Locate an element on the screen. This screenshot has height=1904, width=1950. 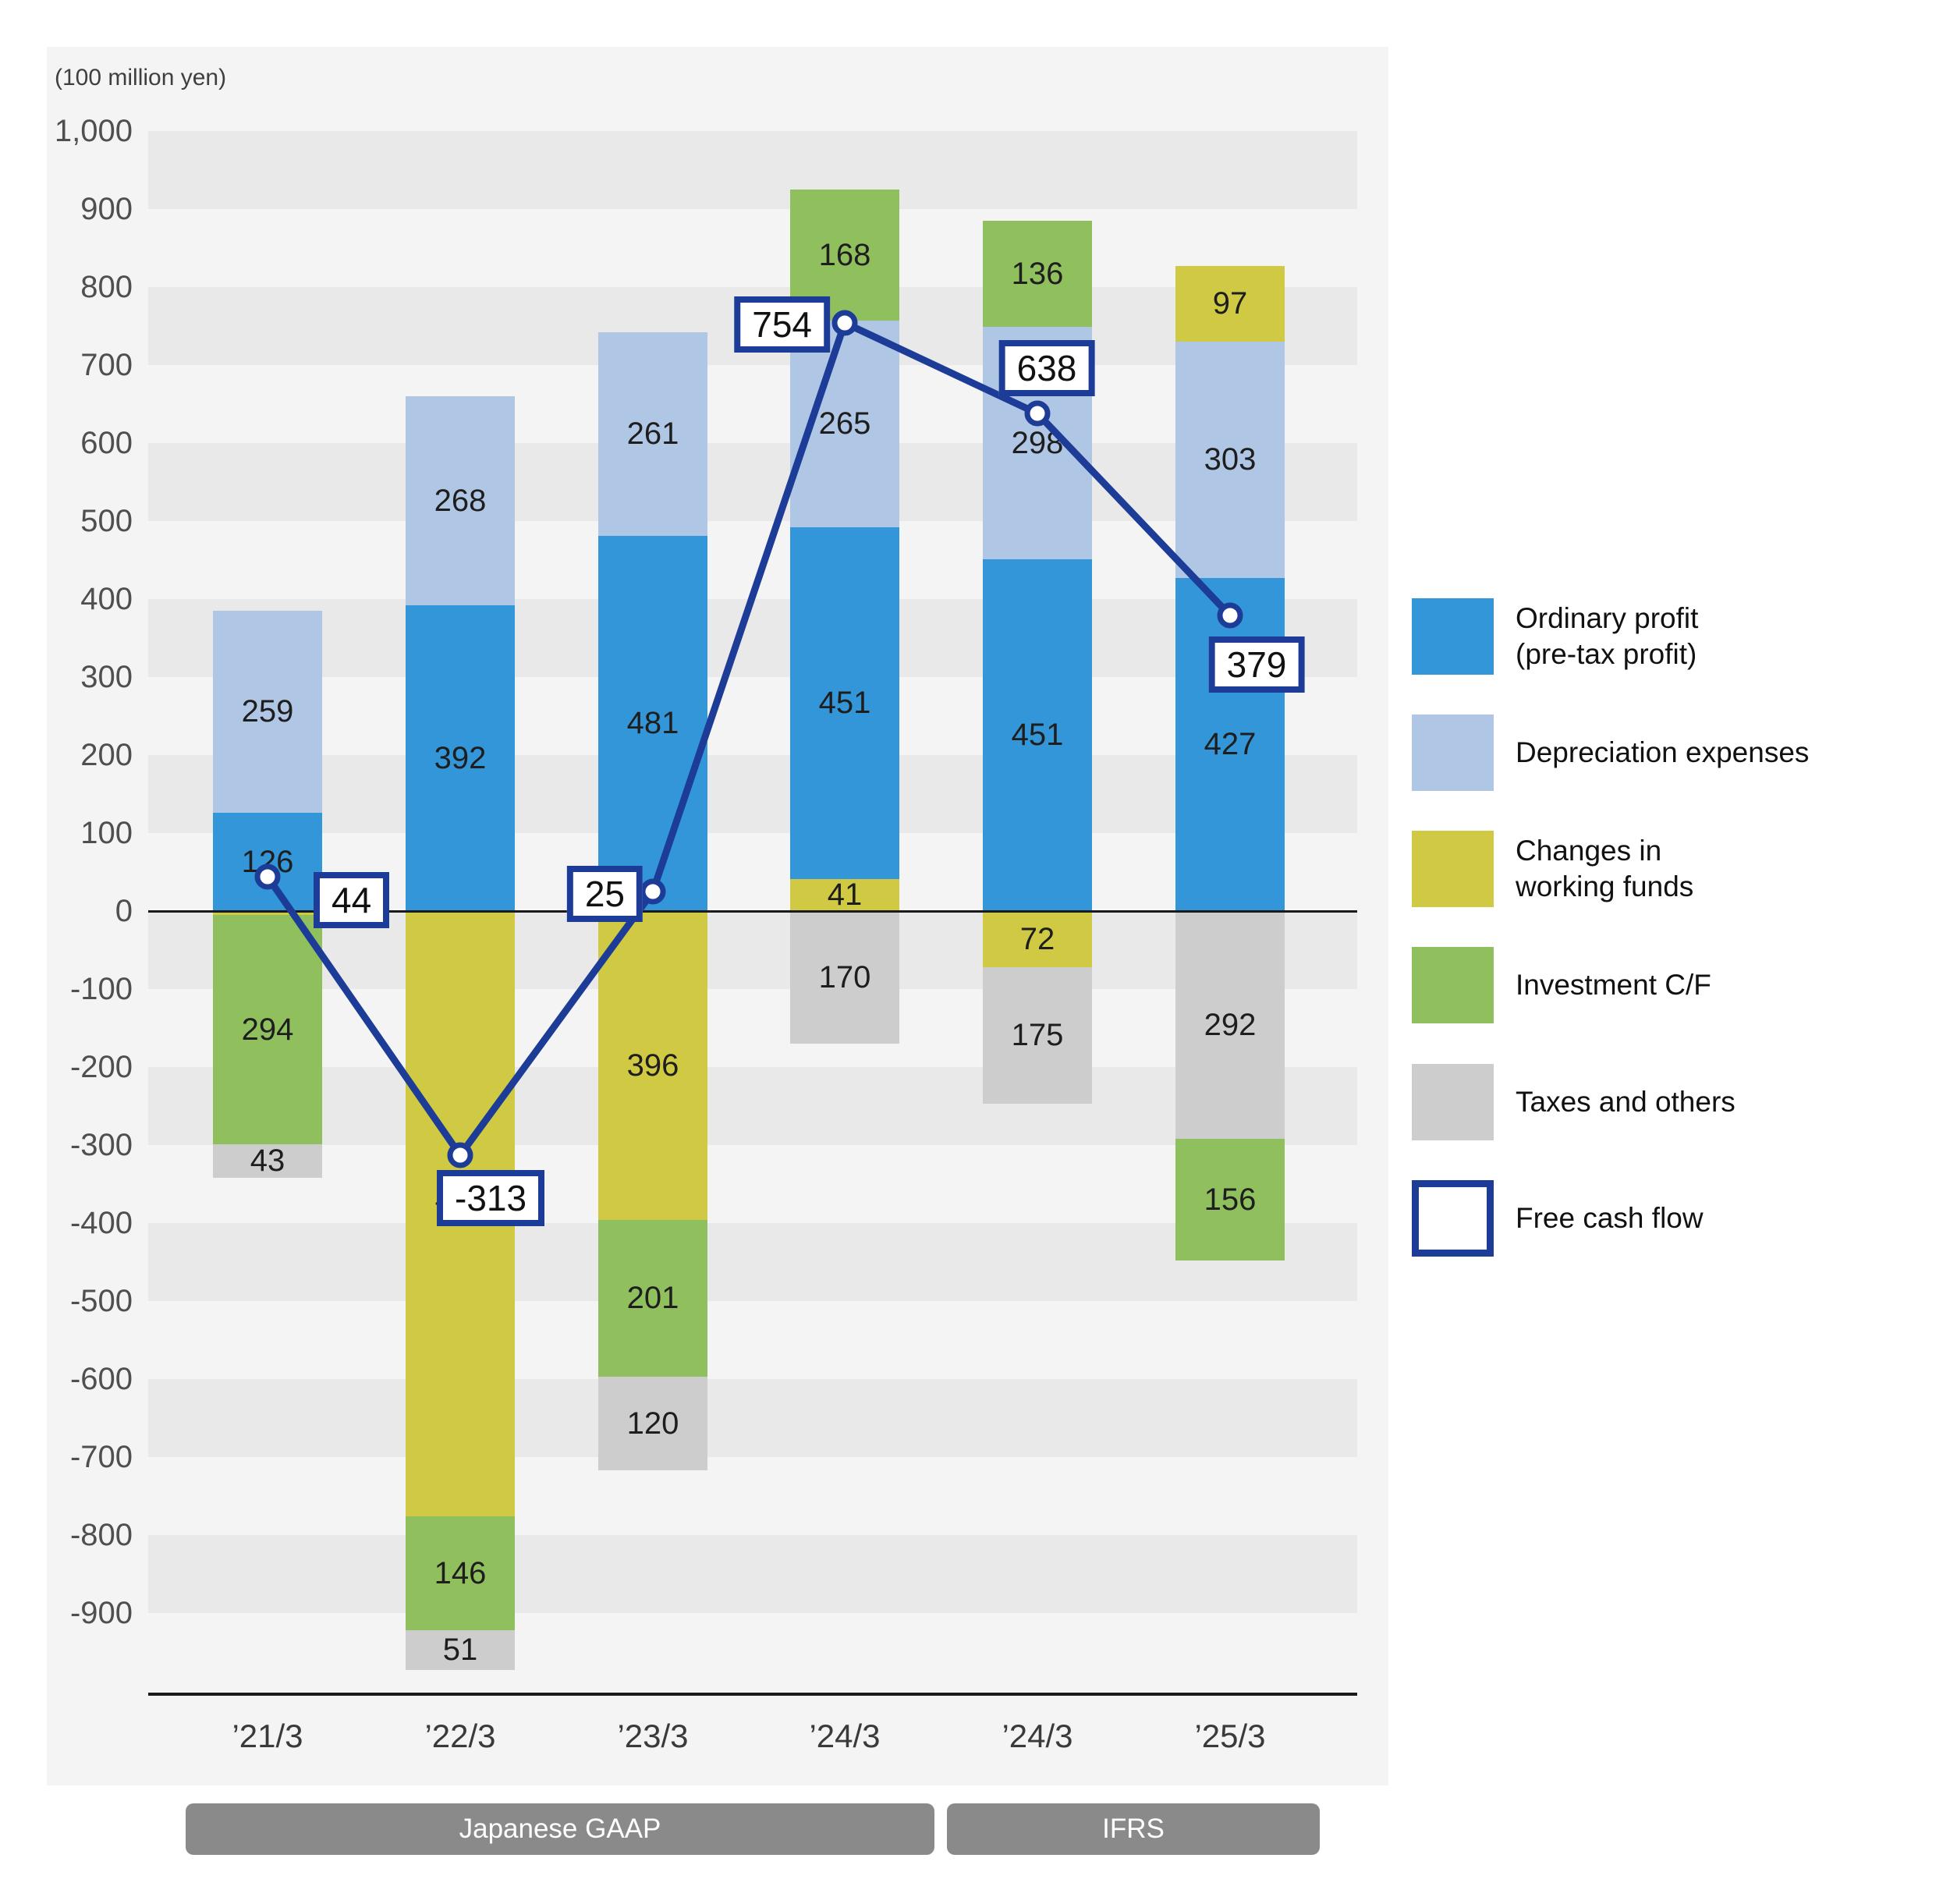
legend-item-gray: Taxes and others is located at coordinates (1574, 1102).